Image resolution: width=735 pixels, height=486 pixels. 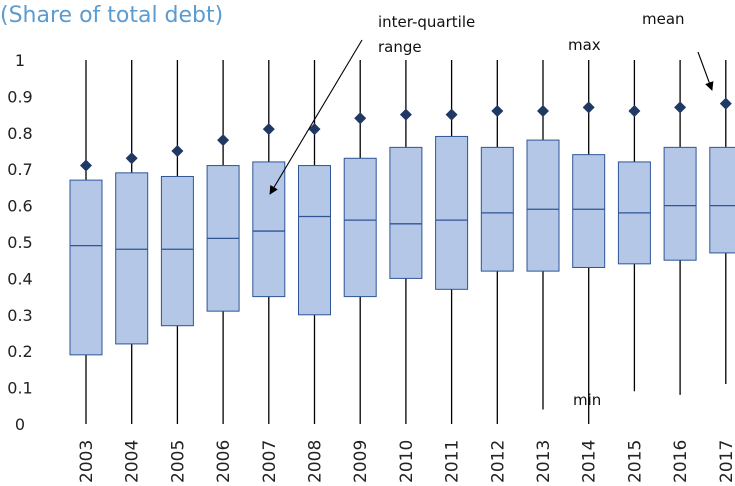 What do you see at coordinates (270, 461) in the screenshot?
I see `x-tick-label: 2007` at bounding box center [270, 461].